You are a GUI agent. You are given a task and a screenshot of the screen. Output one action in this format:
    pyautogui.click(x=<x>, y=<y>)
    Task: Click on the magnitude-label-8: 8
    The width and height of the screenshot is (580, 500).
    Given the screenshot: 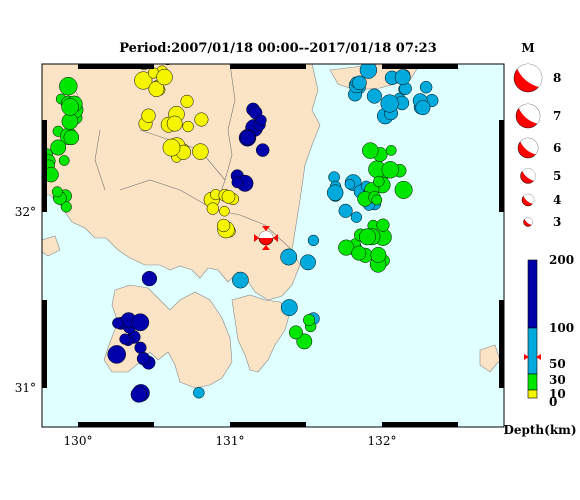 What is the action you would take?
    pyautogui.click(x=557, y=78)
    